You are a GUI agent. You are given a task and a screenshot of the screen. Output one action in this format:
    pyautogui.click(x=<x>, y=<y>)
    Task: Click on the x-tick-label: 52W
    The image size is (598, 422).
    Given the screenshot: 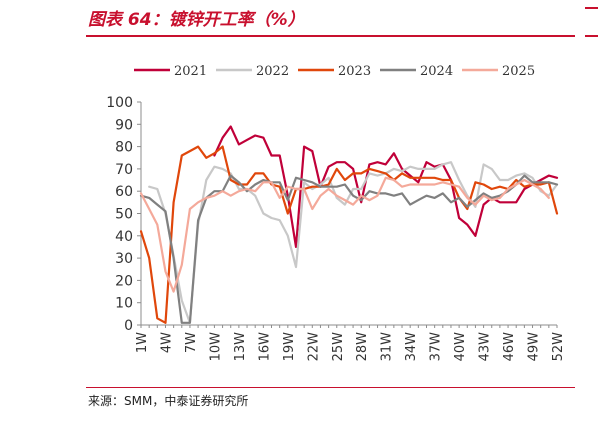 What is the action you would take?
    pyautogui.click(x=558, y=347)
    